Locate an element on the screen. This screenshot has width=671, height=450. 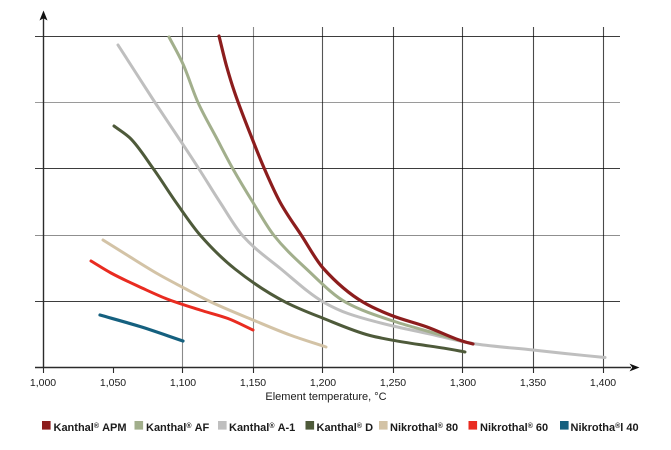
svg-text: Nikrothal® 80 is located at coordinates (424, 428).